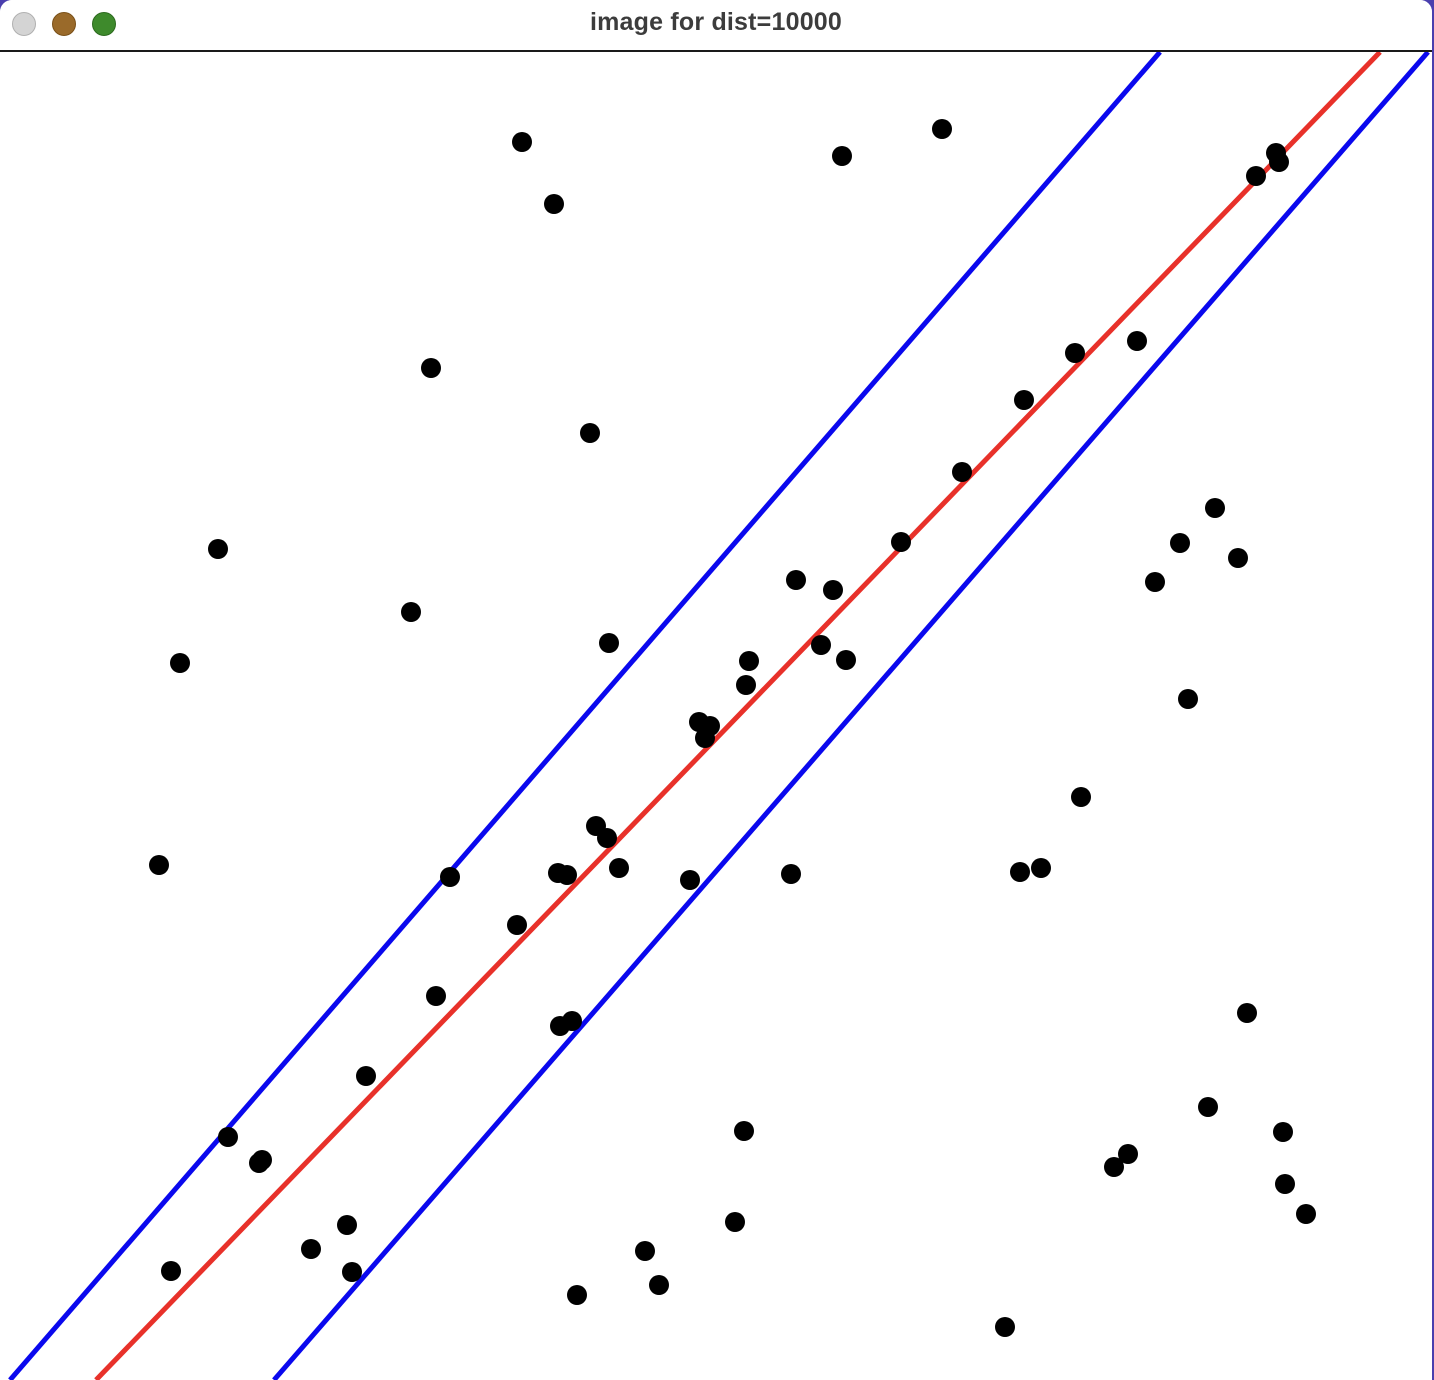 The image size is (1434, 1380). I want to click on close-button, so click(24, 24).